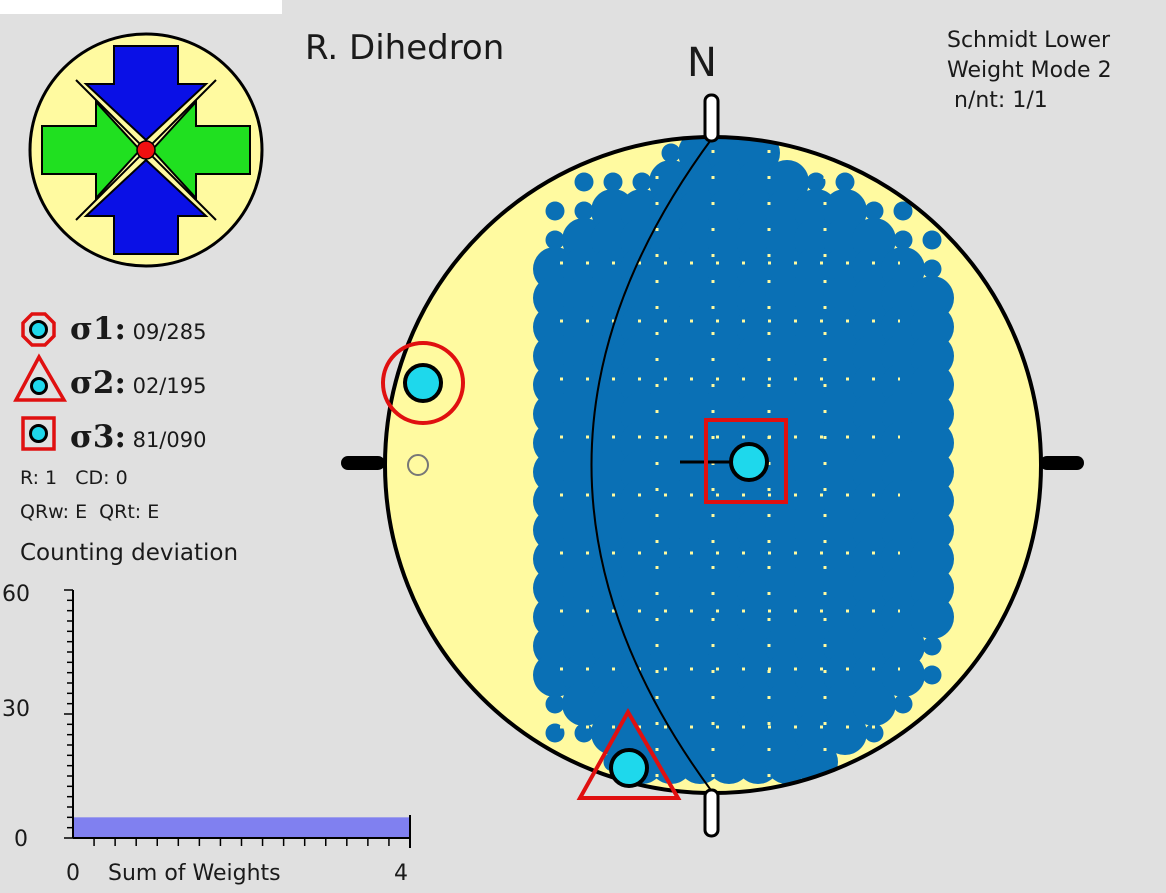  Describe the element at coordinates (1062, 463) in the screenshot. I see `east-tick` at that location.